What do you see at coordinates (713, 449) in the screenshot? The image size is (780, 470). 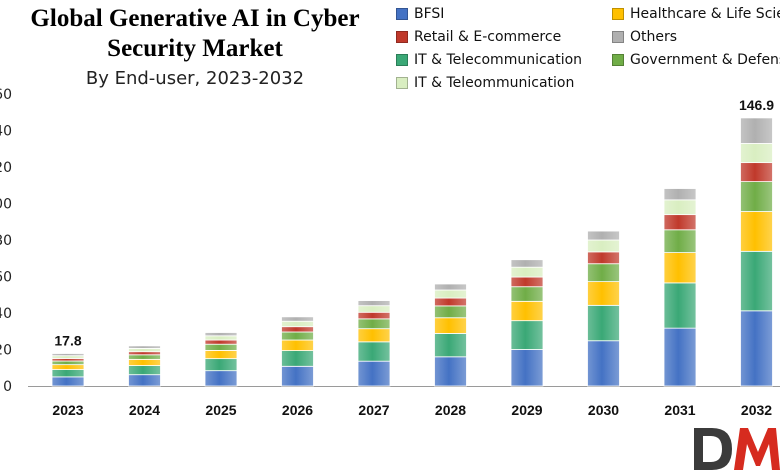 I see `logo-letter-d` at bounding box center [713, 449].